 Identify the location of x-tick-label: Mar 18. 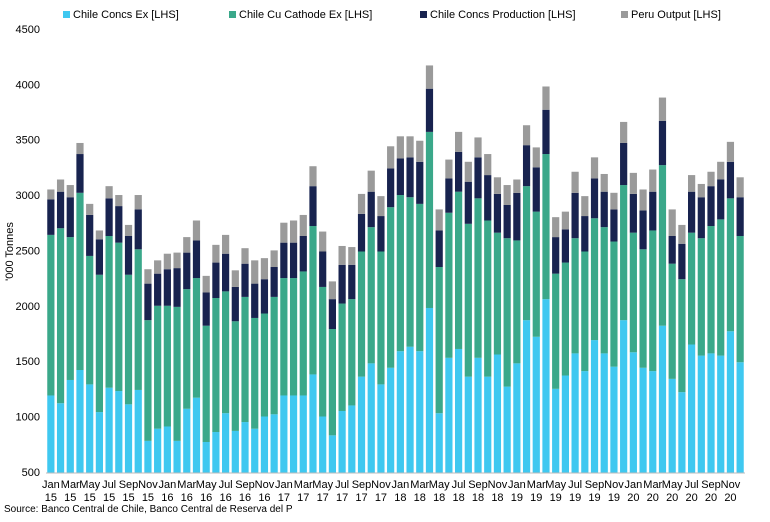
(420, 491).